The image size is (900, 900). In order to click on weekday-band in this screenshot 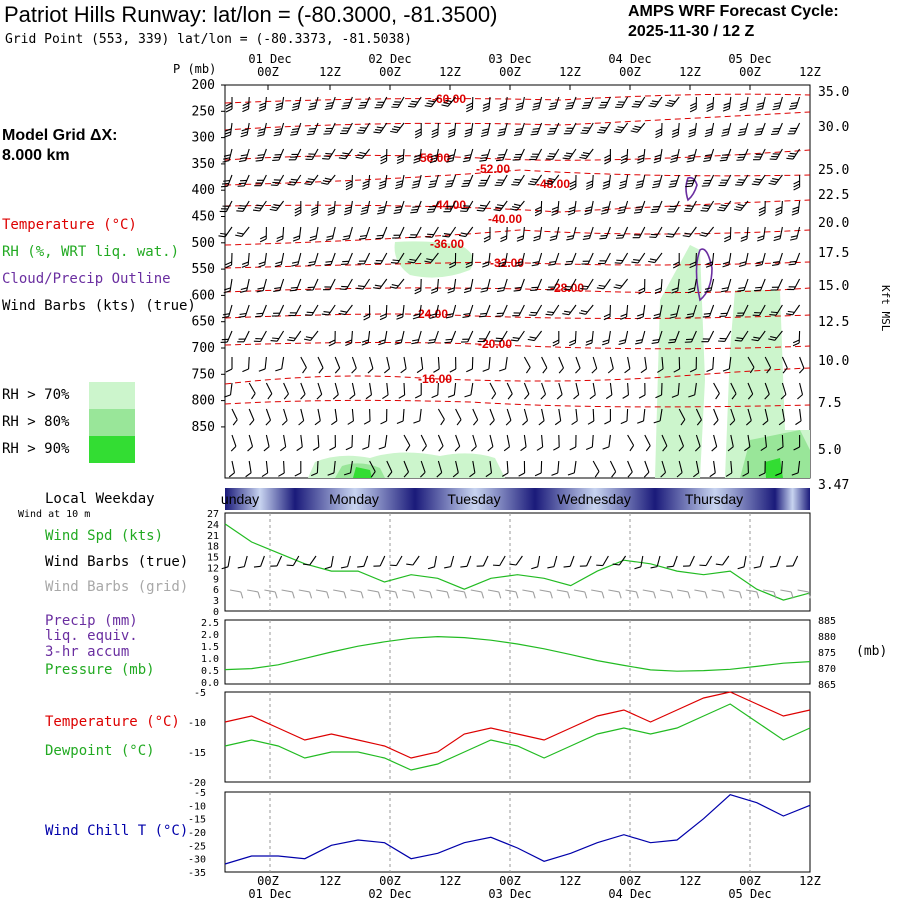, I will do `click(715, 499)`.